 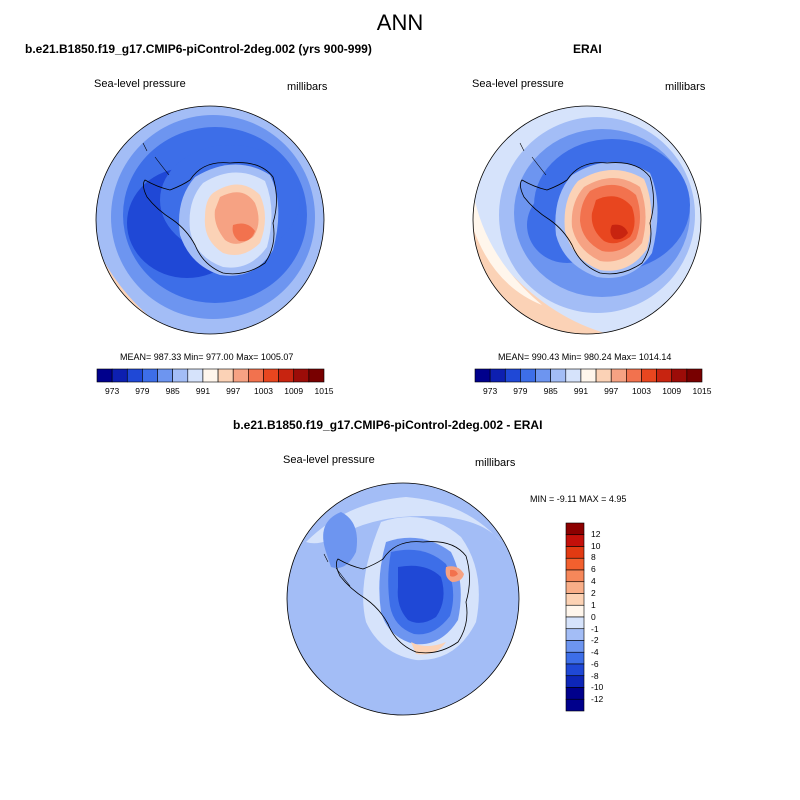 I want to click on model-stats: MEAN= 987.33 Min= 977.00 Max= 1005.07, so click(x=207, y=357).